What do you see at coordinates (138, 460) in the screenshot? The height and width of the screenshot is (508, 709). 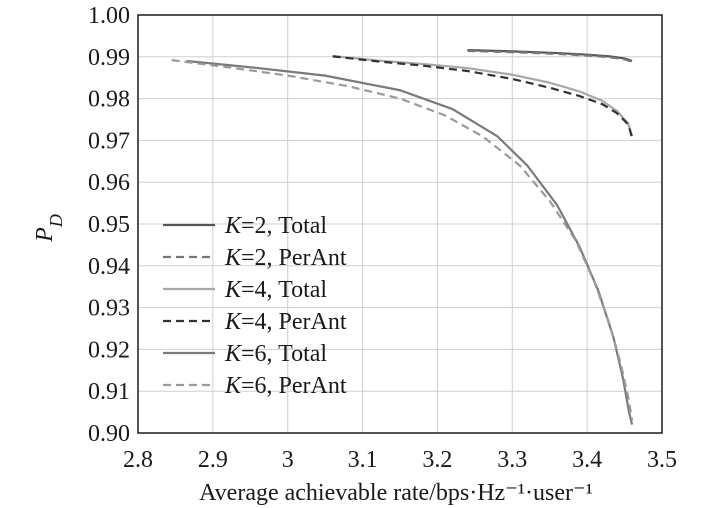 I see `x-tick-label: 2.8` at bounding box center [138, 460].